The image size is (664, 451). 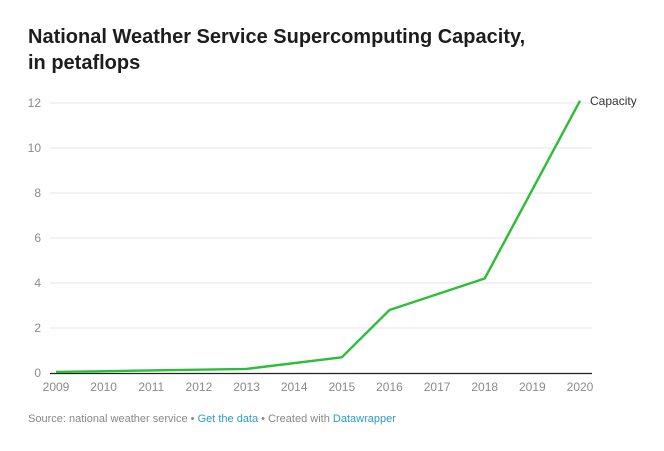 What do you see at coordinates (484, 387) in the screenshot?
I see `x-tick-label: 2018` at bounding box center [484, 387].